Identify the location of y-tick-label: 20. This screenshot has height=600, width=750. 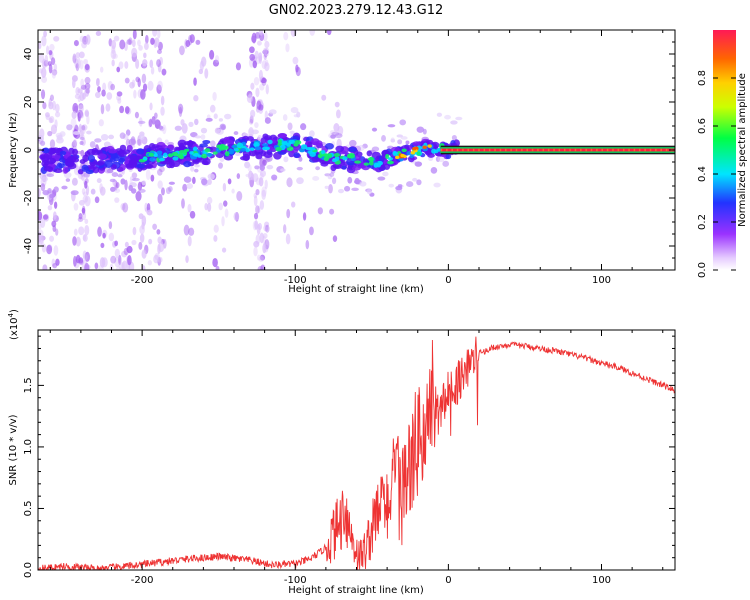
(28, 102).